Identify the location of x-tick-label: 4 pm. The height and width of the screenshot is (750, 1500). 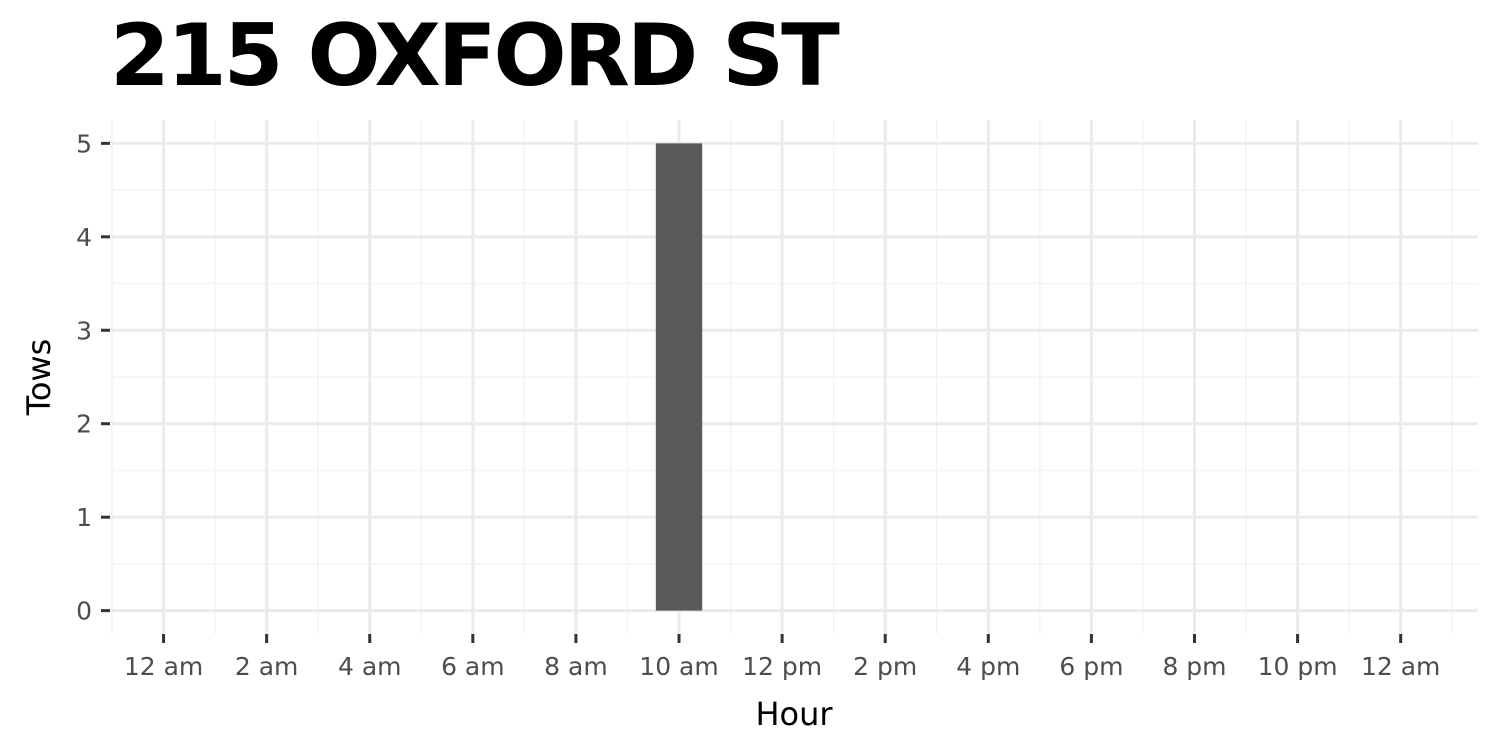
(988, 666).